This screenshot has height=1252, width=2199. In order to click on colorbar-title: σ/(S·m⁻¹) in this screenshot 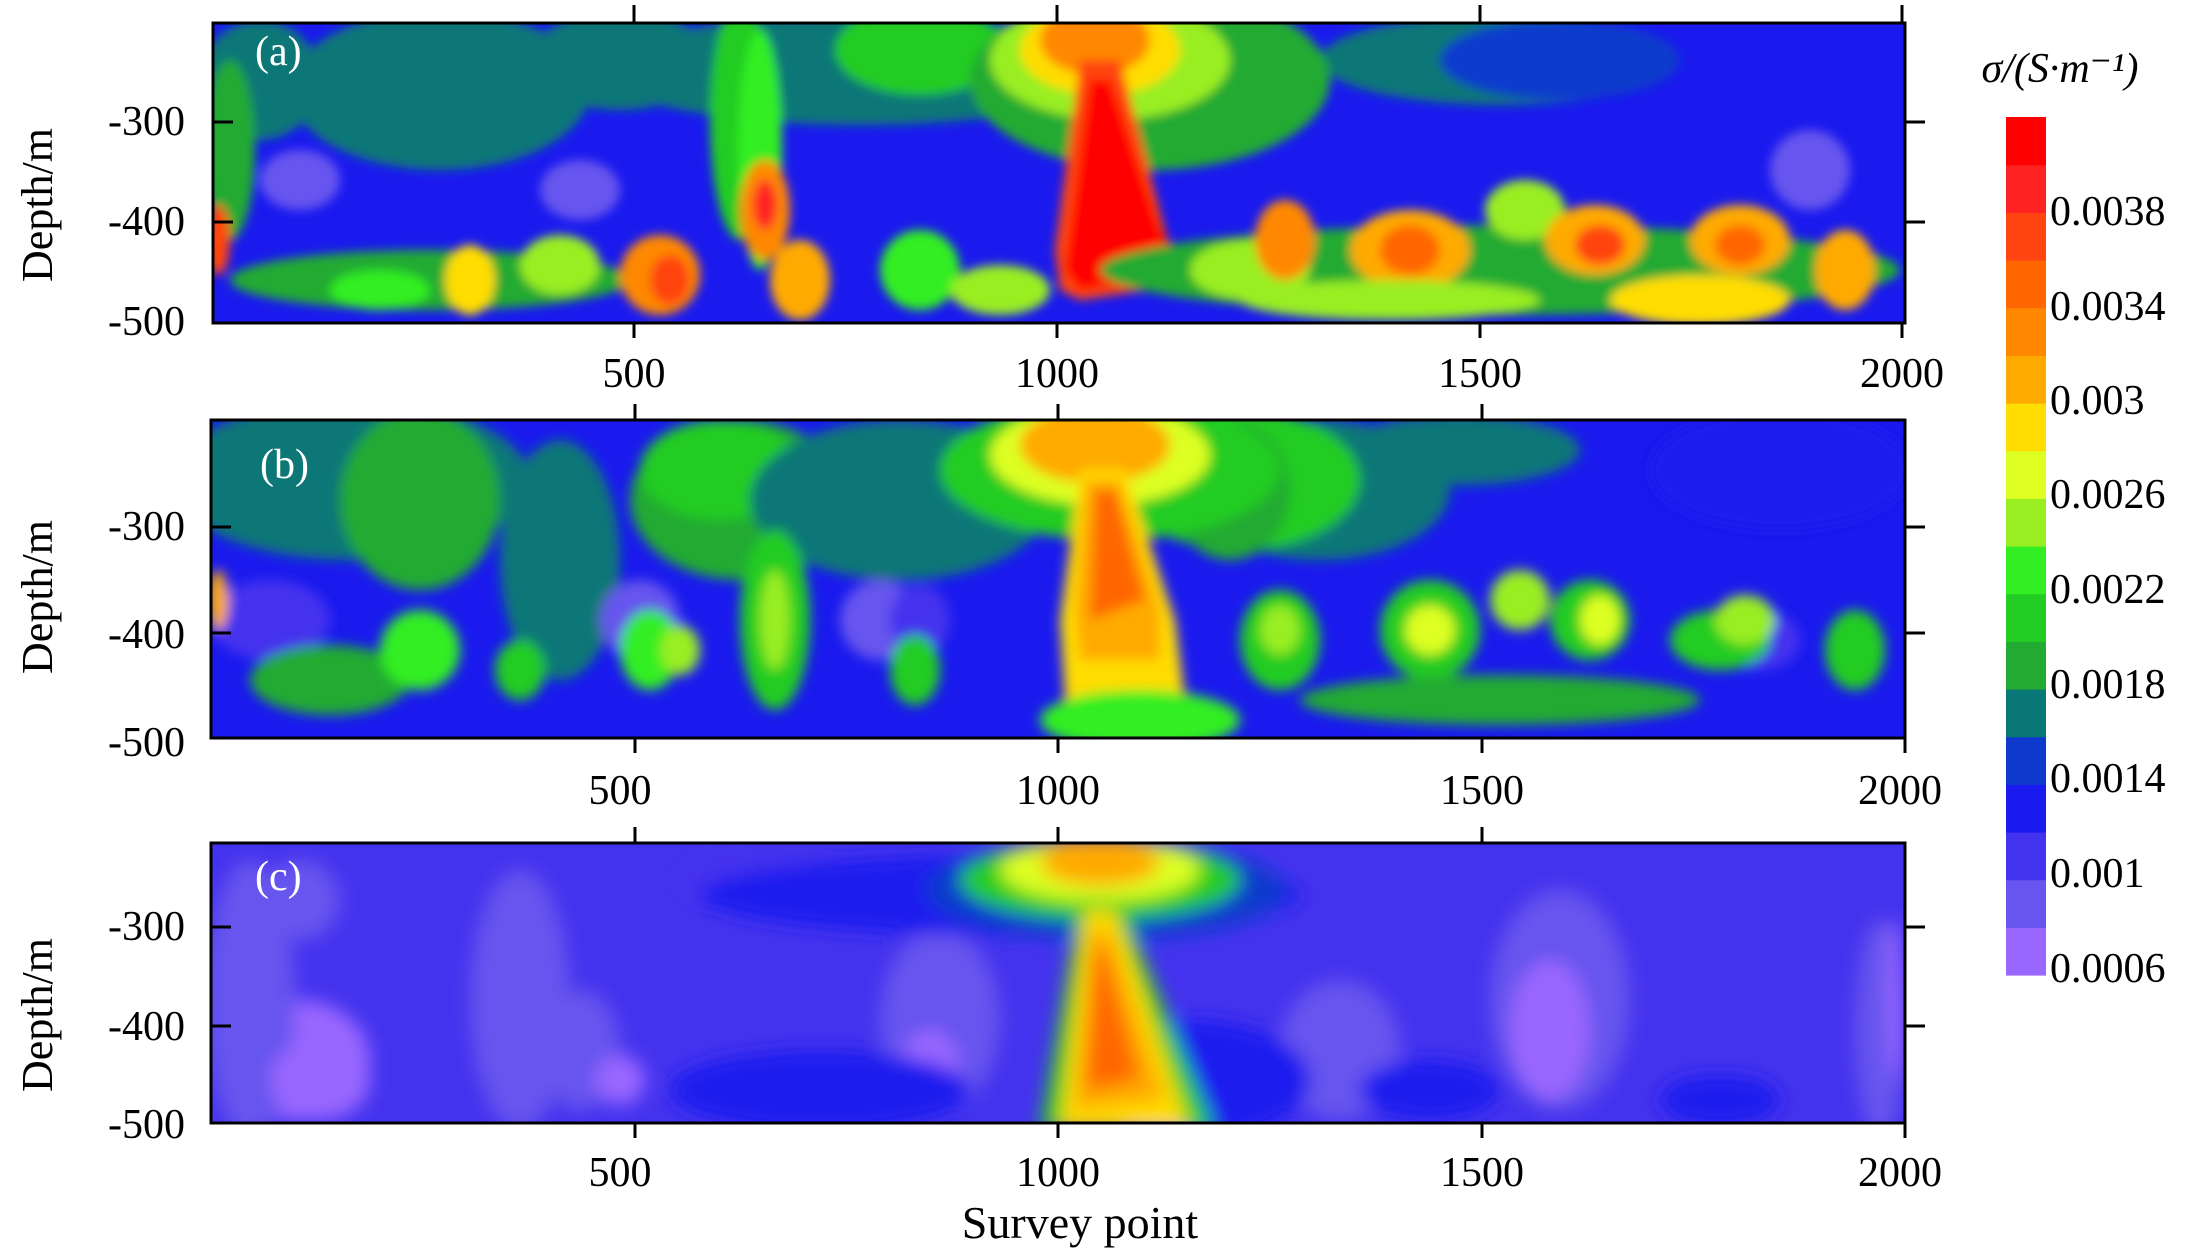, I will do `click(2060, 69)`.